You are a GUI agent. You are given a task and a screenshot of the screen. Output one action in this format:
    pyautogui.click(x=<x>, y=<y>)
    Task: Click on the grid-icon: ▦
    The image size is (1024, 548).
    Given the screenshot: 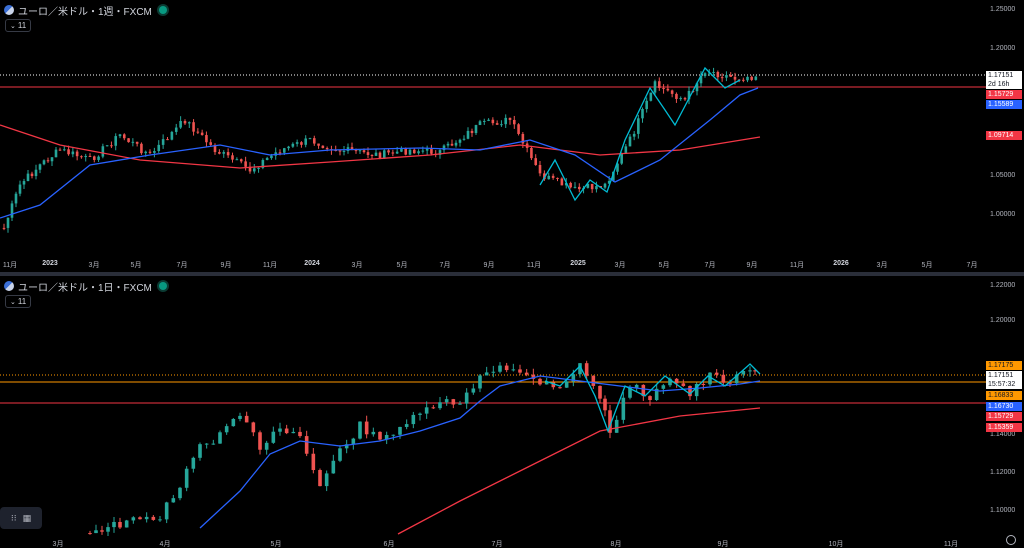 What is the action you would take?
    pyautogui.click(x=27, y=517)
    